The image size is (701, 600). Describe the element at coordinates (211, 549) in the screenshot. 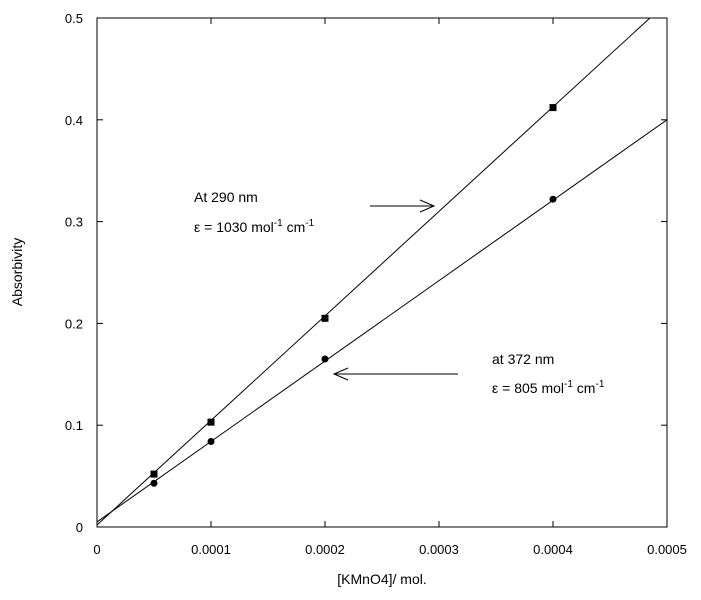

I see `x-tick-label: 0.0001` at that location.